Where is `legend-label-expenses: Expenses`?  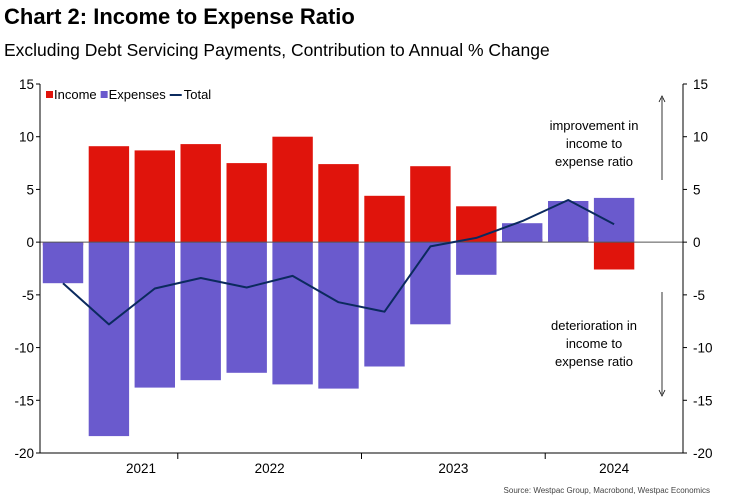 legend-label-expenses: Expenses is located at coordinates (138, 94).